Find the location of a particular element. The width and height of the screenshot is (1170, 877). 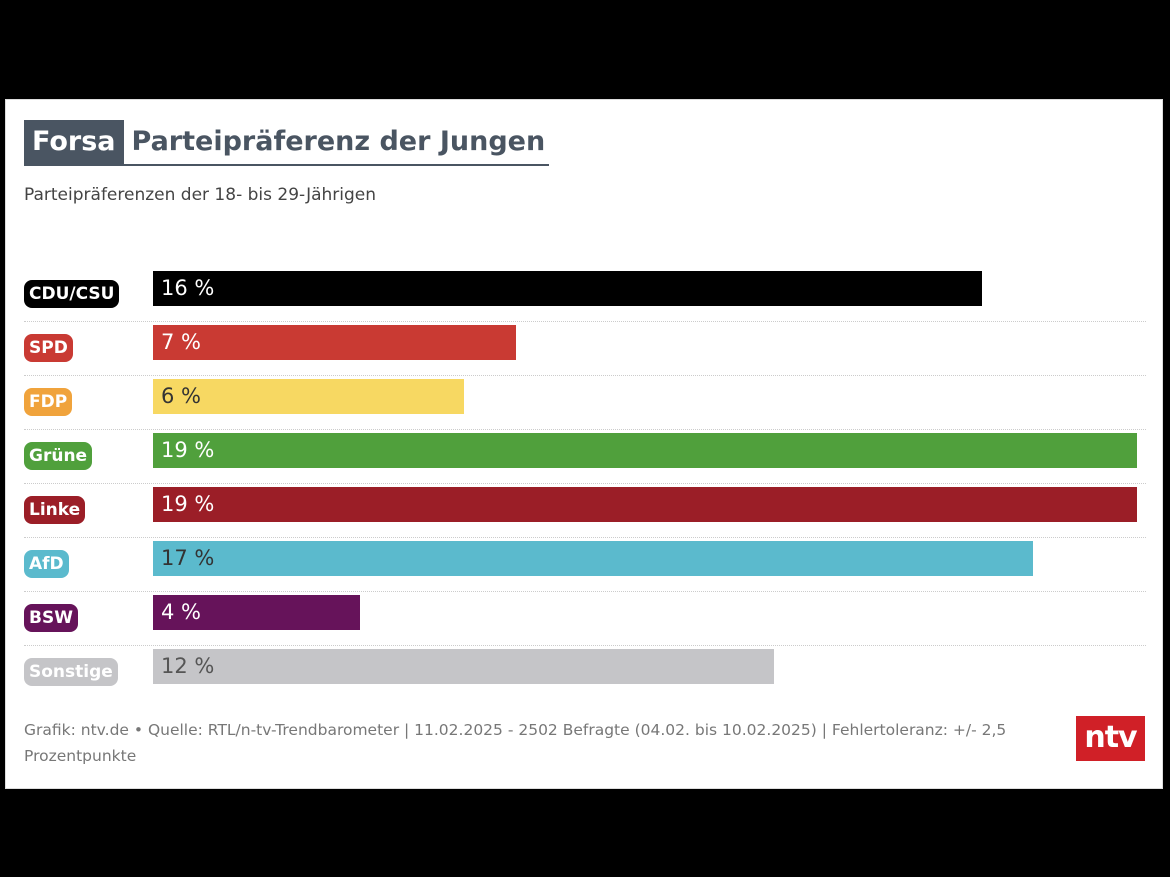

value-label: 4 % is located at coordinates (181, 612).